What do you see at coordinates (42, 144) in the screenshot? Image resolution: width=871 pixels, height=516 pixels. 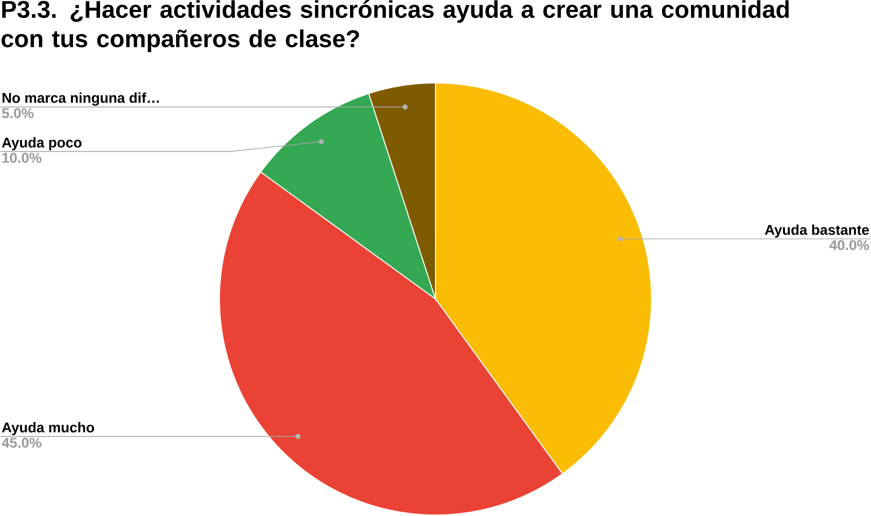 I see `slice-label: Ayuda poco` at bounding box center [42, 144].